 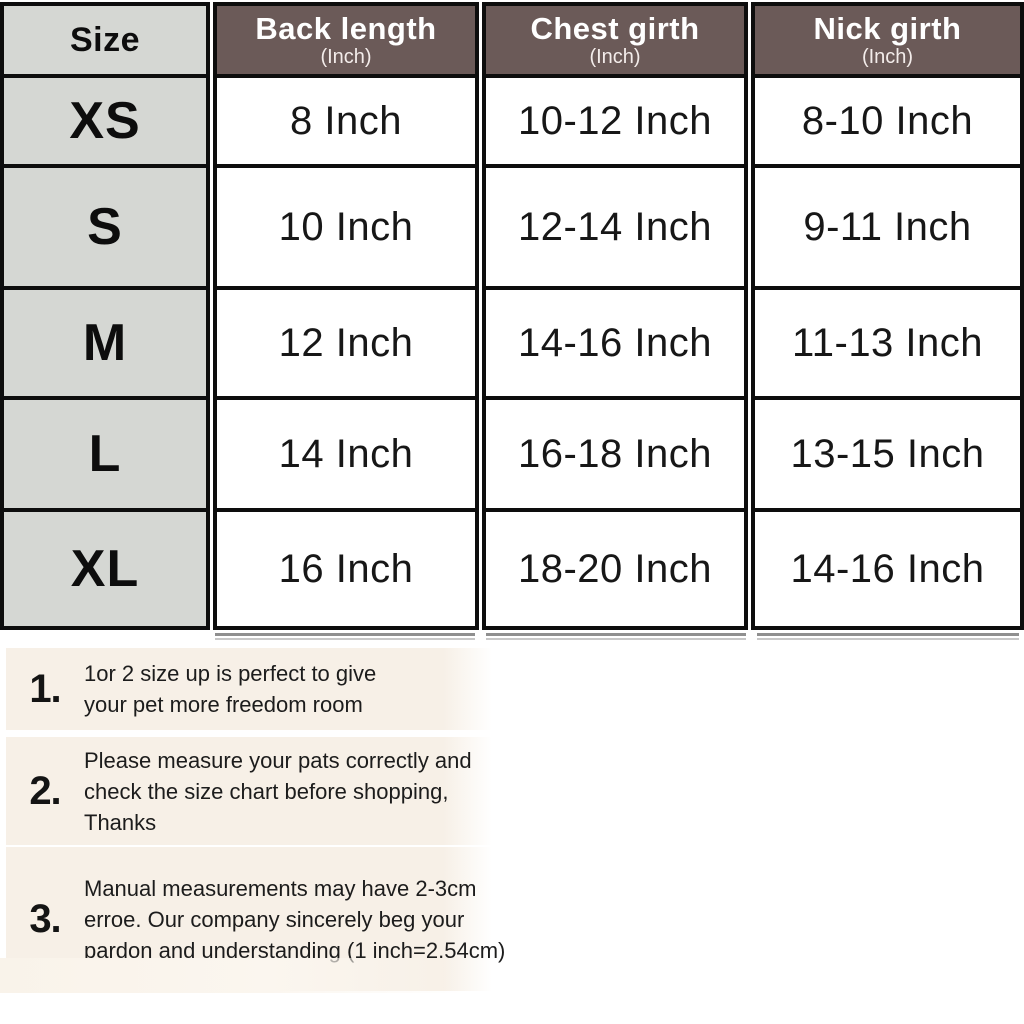 I want to click on note-2-number: 2., so click(x=45, y=790).